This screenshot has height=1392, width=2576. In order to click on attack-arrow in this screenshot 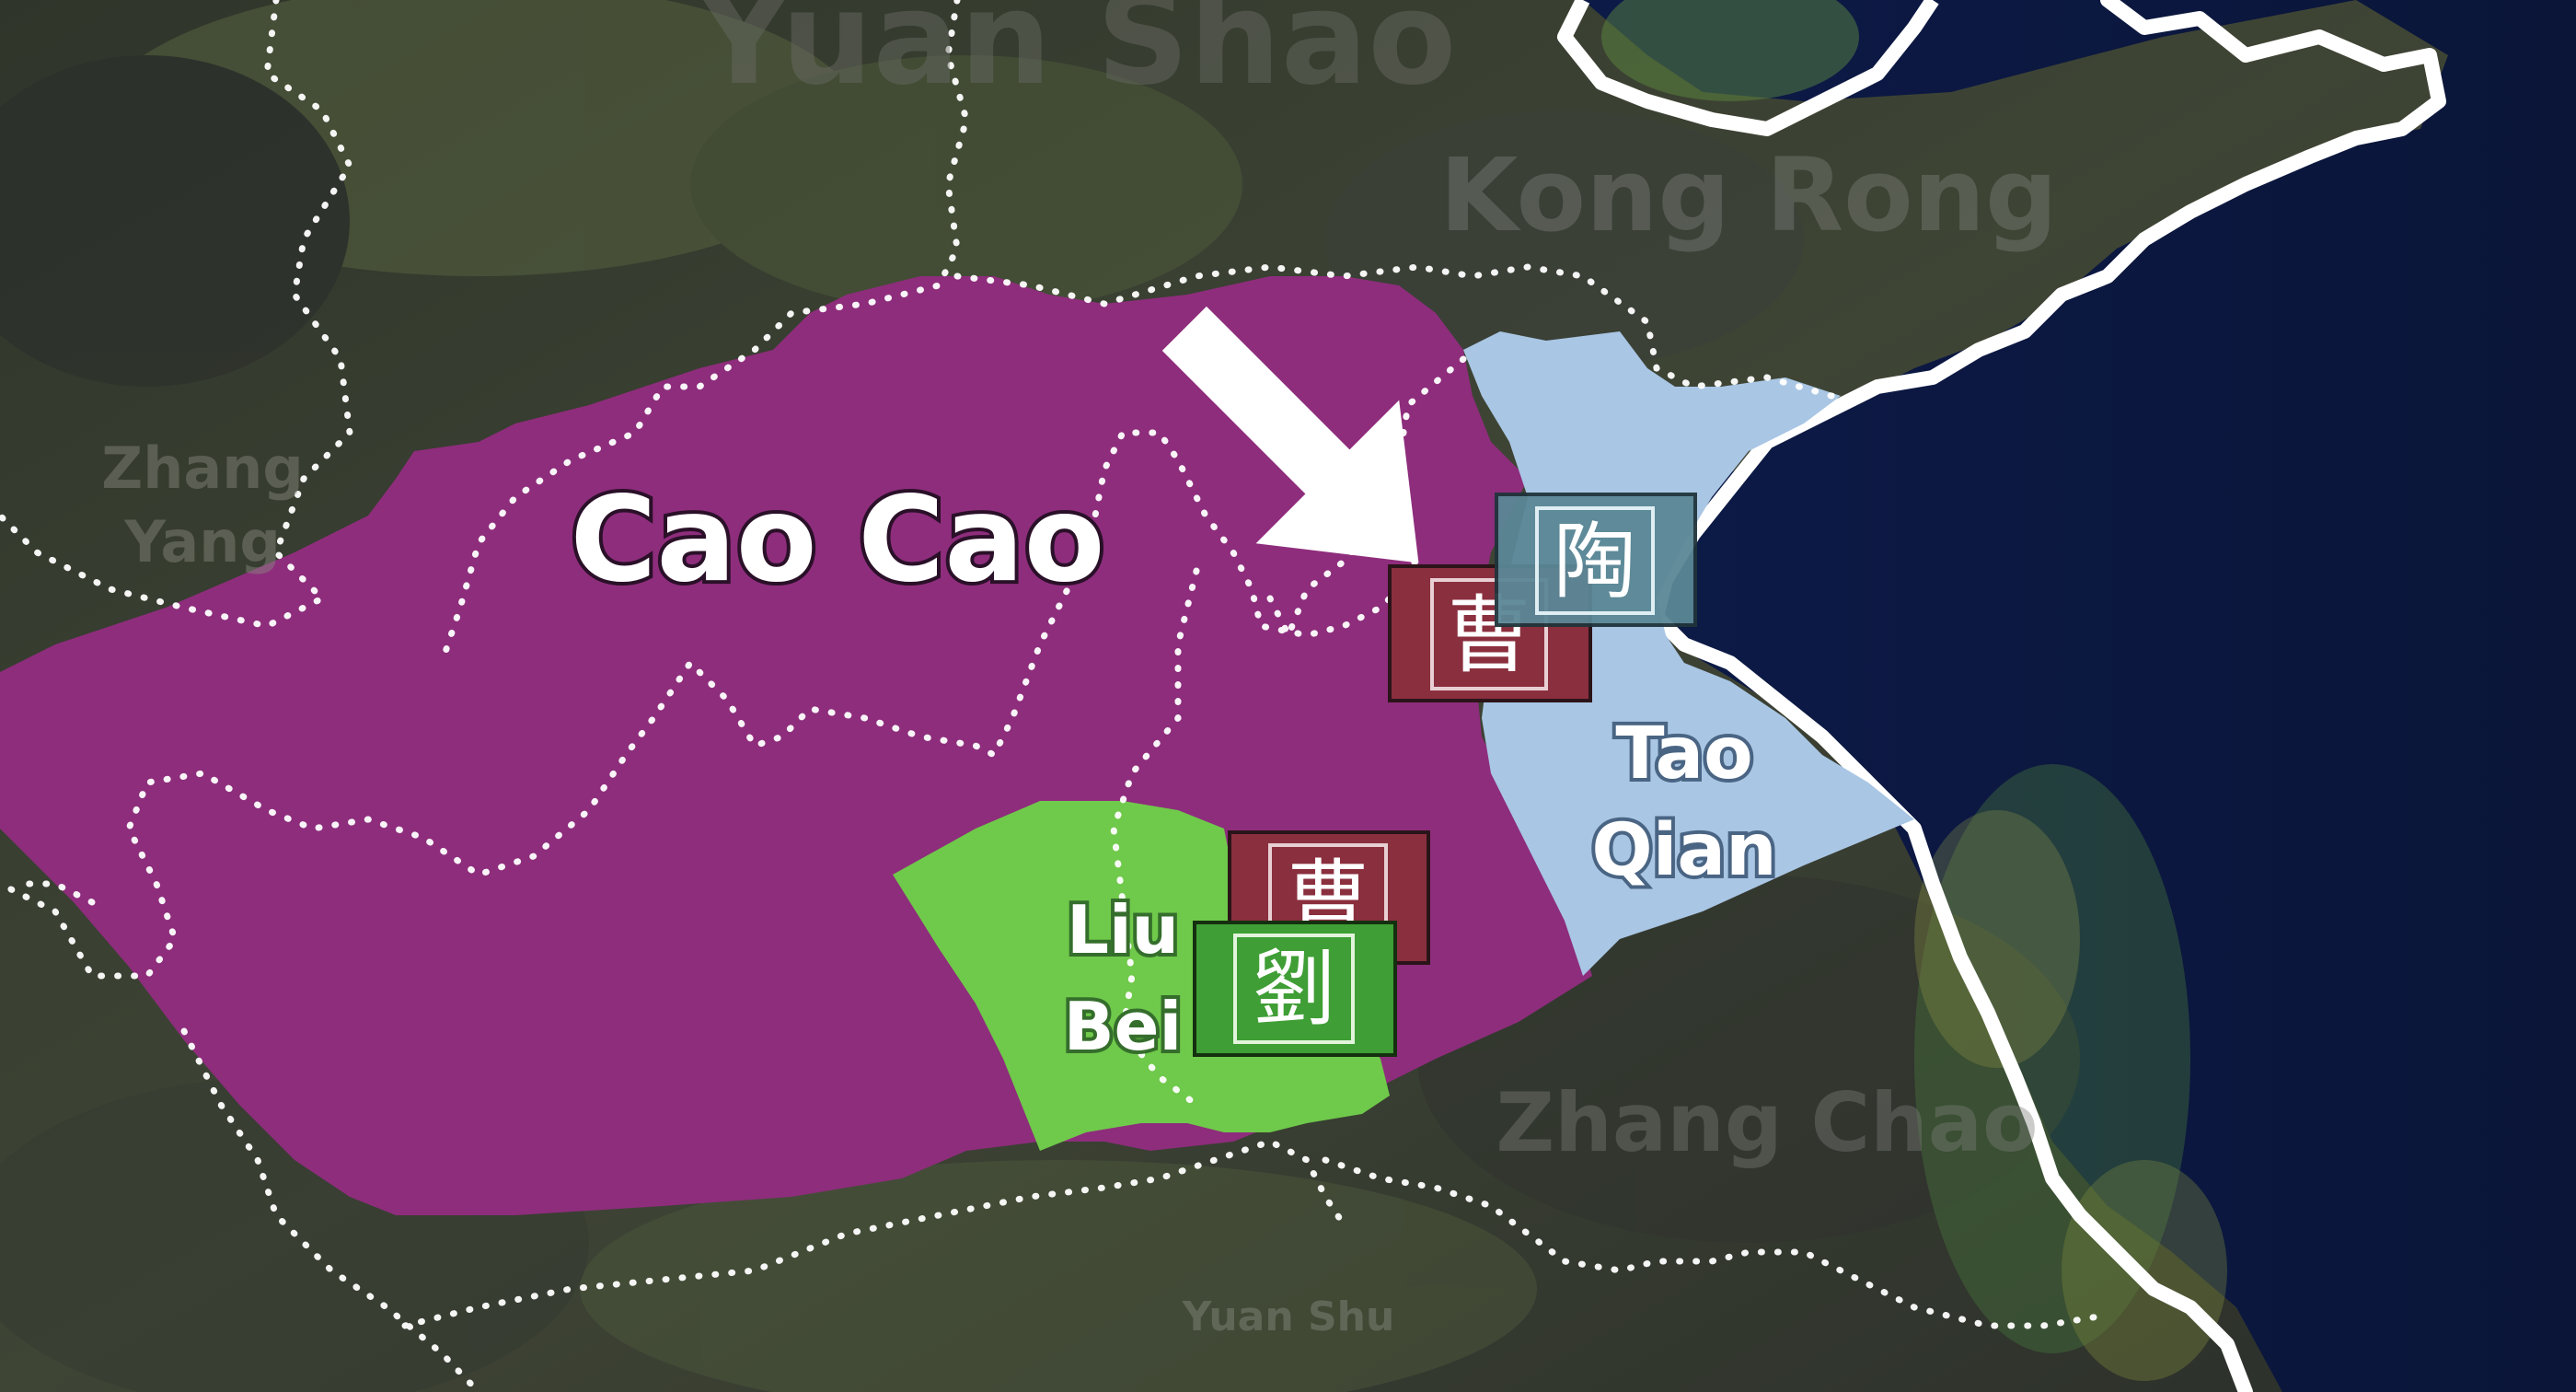, I will do `click(1290, 434)`.